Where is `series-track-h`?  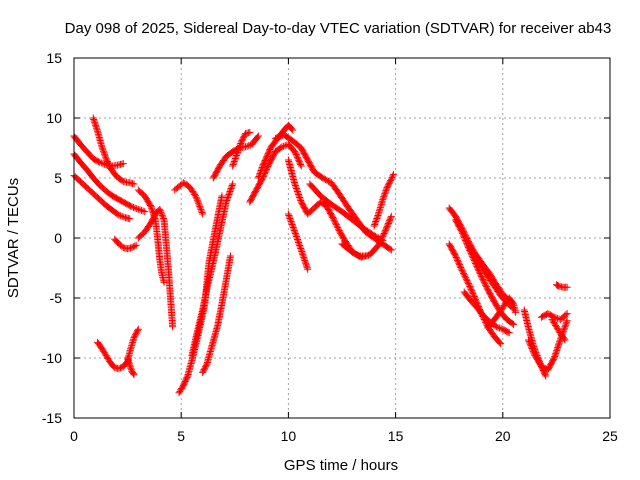 series-track-h is located at coordinates (151, 236).